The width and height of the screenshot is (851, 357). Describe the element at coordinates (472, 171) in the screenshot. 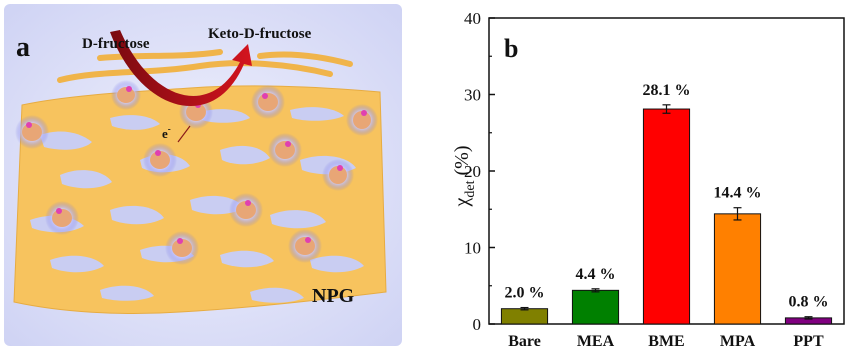

I see `y-tick-label: 20` at that location.